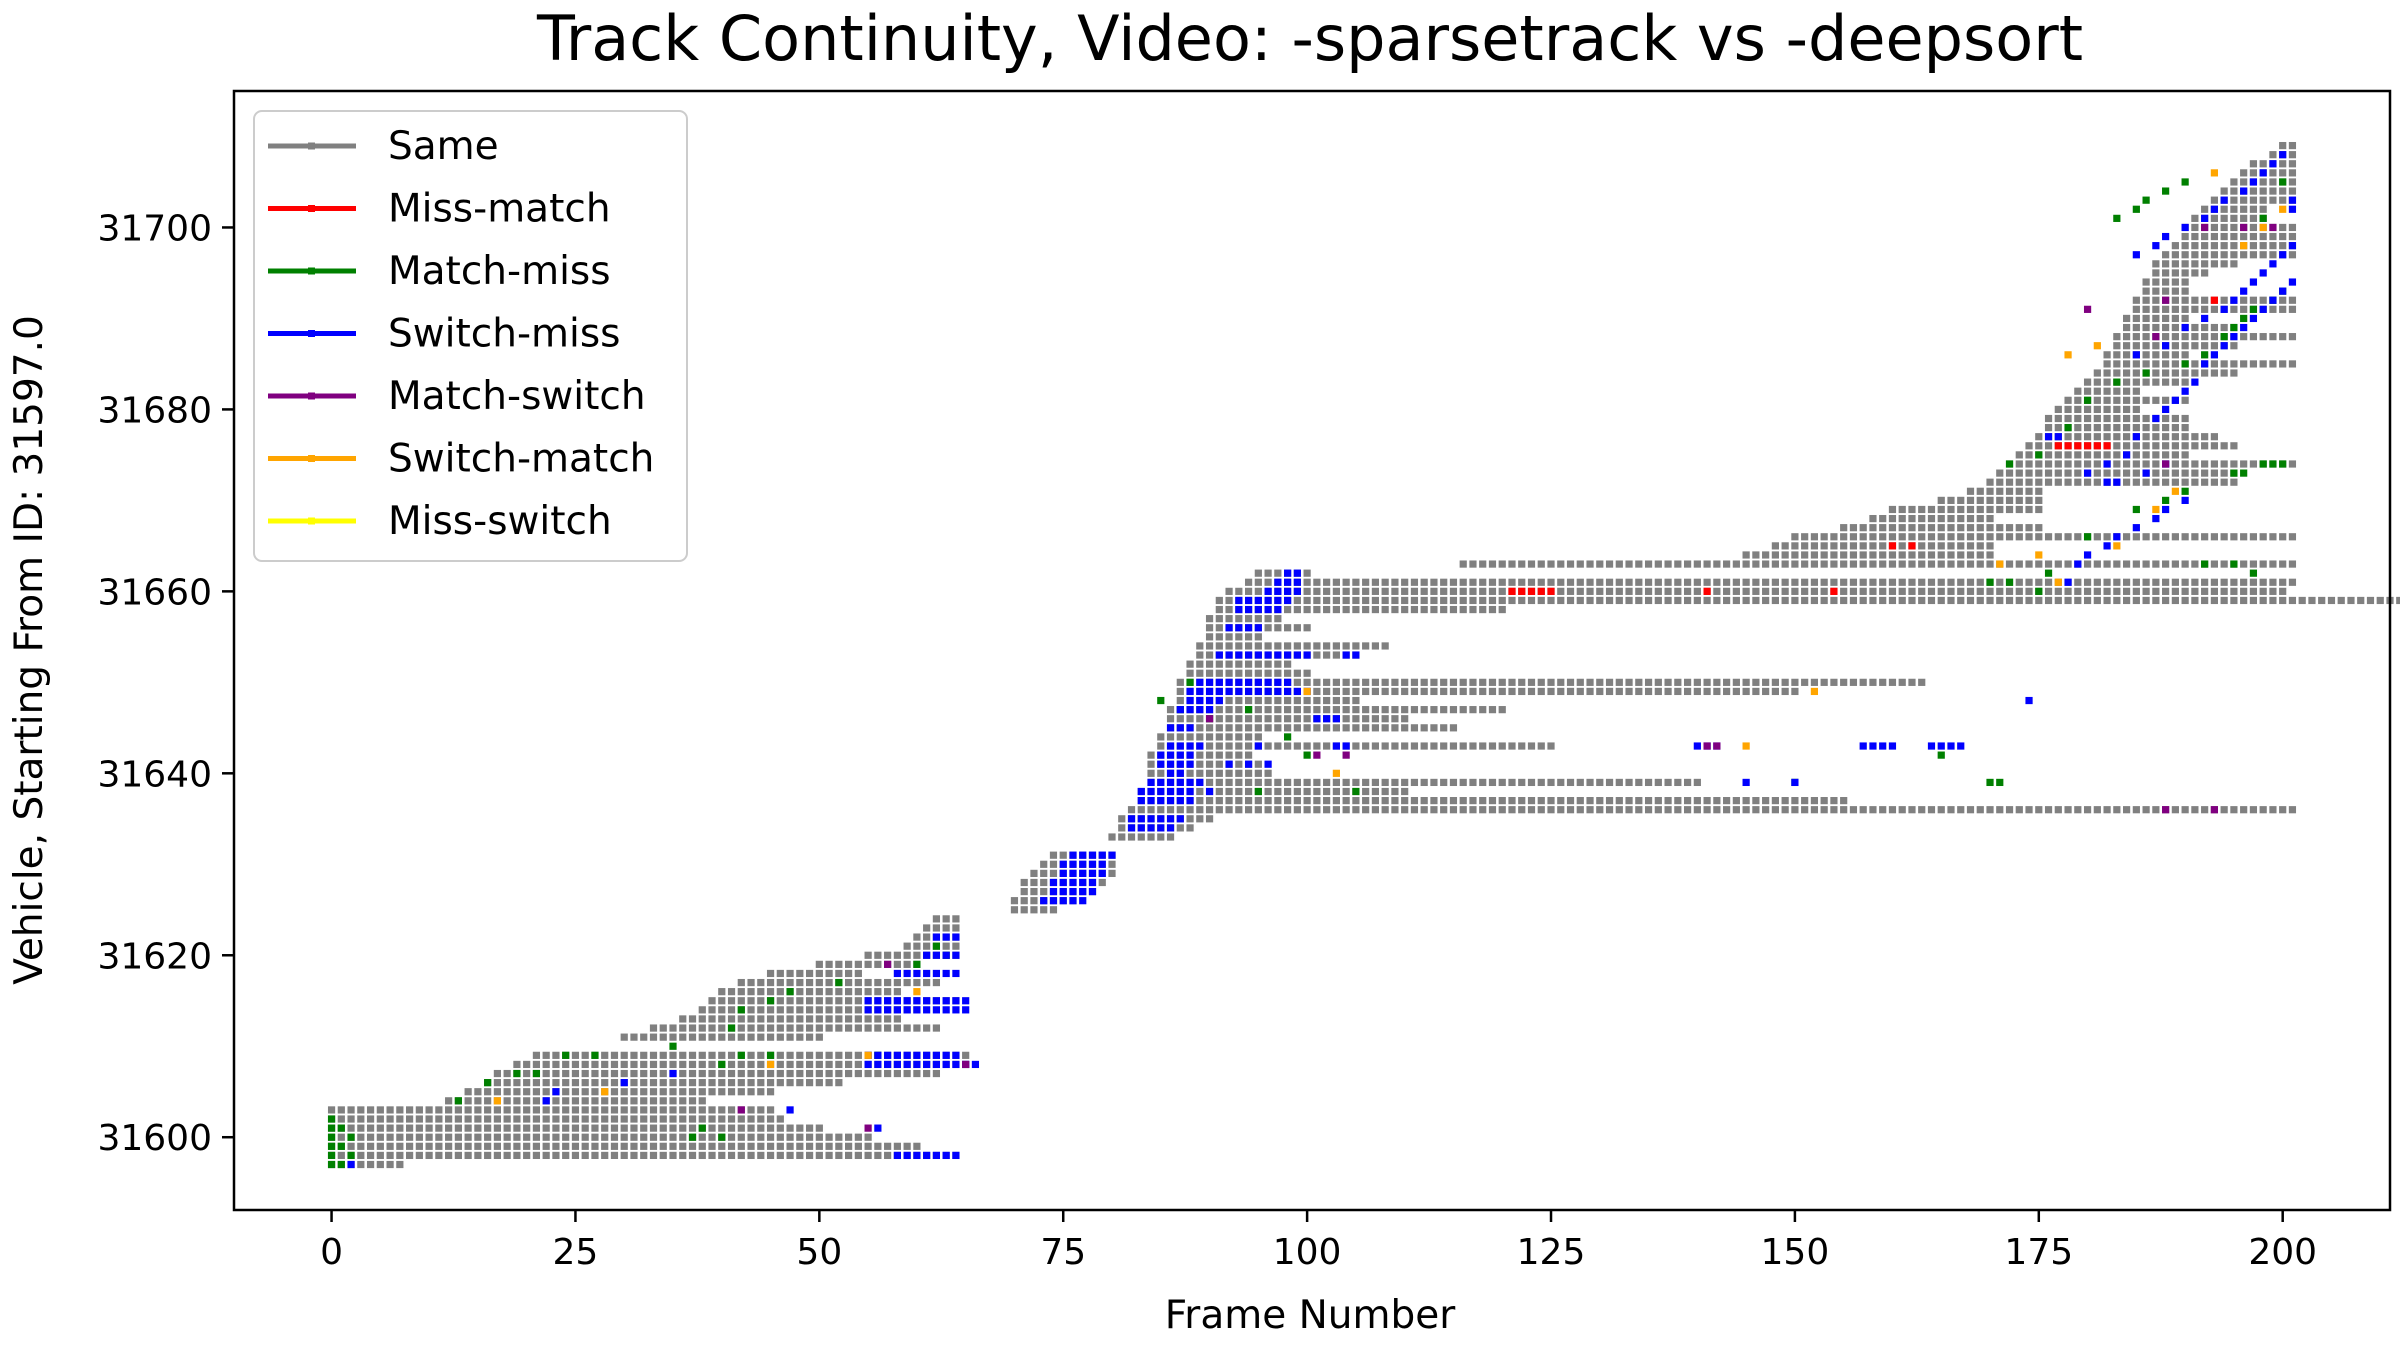 This screenshot has height=1350, width=2400. What do you see at coordinates (154, 410) in the screenshot?
I see `y-tick-label: 31680` at bounding box center [154, 410].